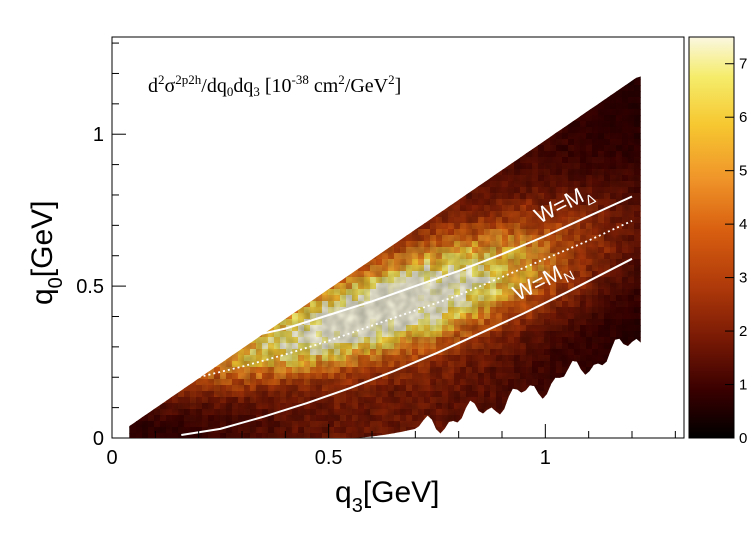  Describe the element at coordinates (90, 287) in the screenshot. I see `y-tick-label: 0.5` at that location.